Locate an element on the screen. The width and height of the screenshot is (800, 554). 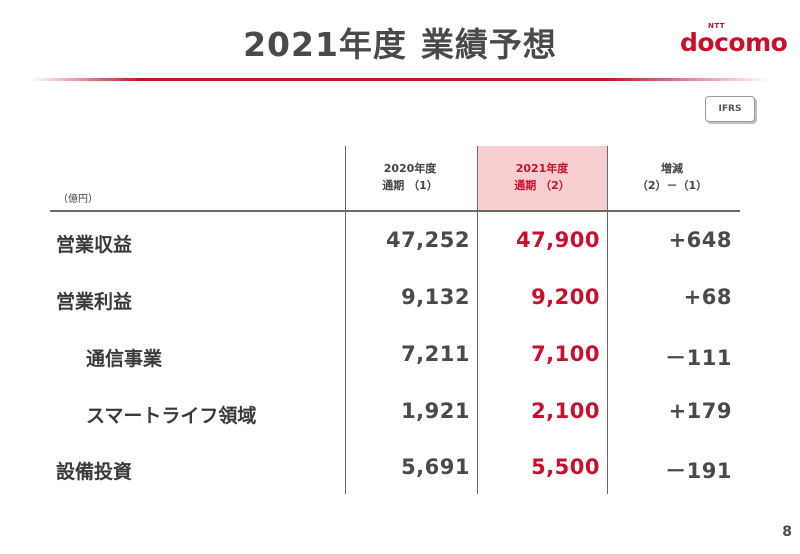
cell-fy2020: 9,132 is located at coordinates (435, 297).